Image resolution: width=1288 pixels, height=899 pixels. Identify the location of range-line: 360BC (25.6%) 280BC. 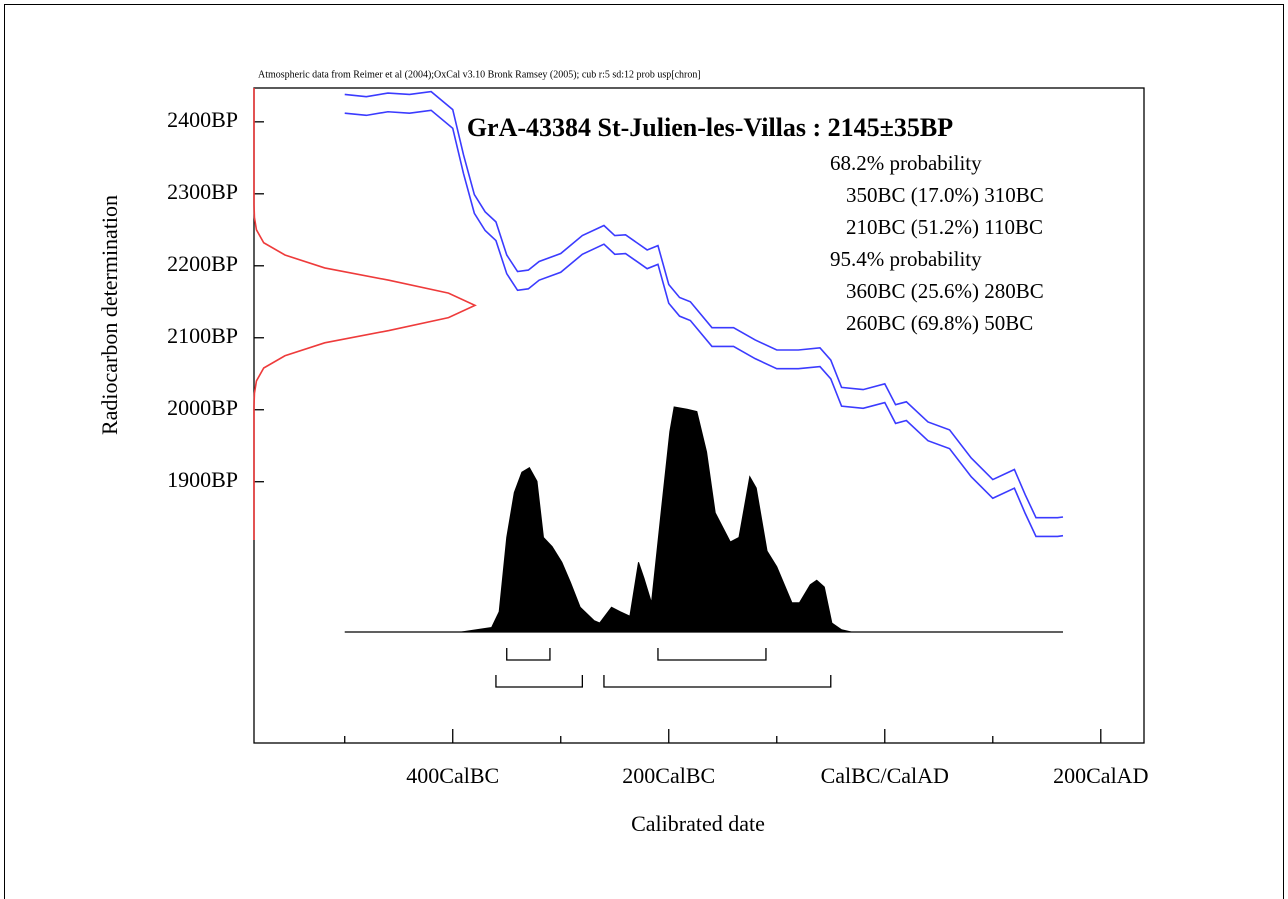
(945, 291).